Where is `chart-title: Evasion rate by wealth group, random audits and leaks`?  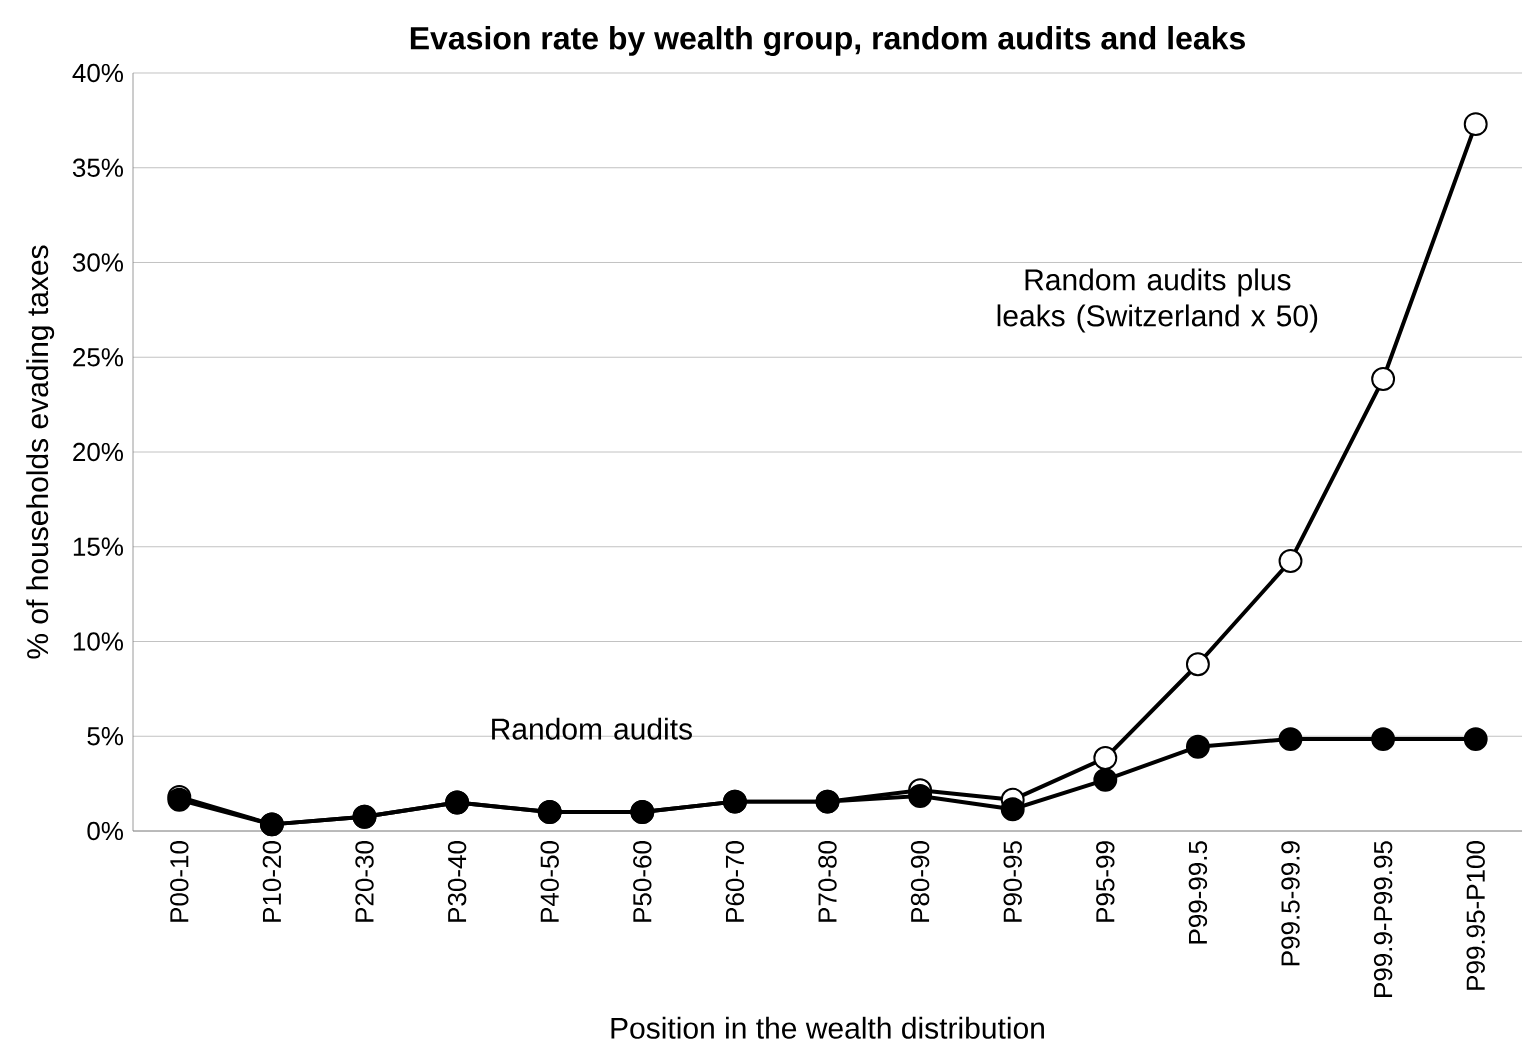
chart-title: Evasion rate by wealth group, random audits and leaks is located at coordinates (827, 41).